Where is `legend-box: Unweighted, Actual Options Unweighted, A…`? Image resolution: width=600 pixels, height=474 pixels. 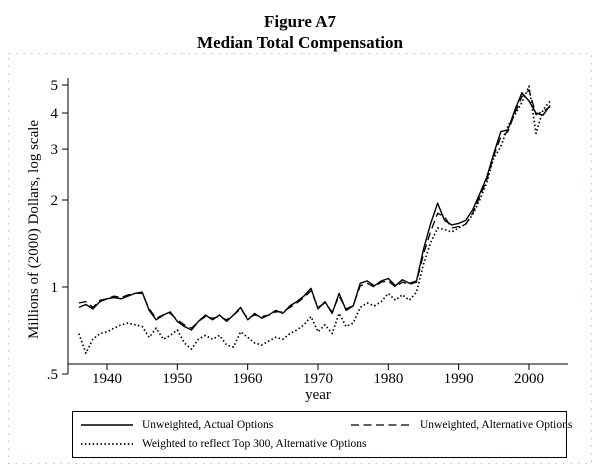
legend-box: Unweighted, Actual Options Unweighted, A… is located at coordinates (322, 434).